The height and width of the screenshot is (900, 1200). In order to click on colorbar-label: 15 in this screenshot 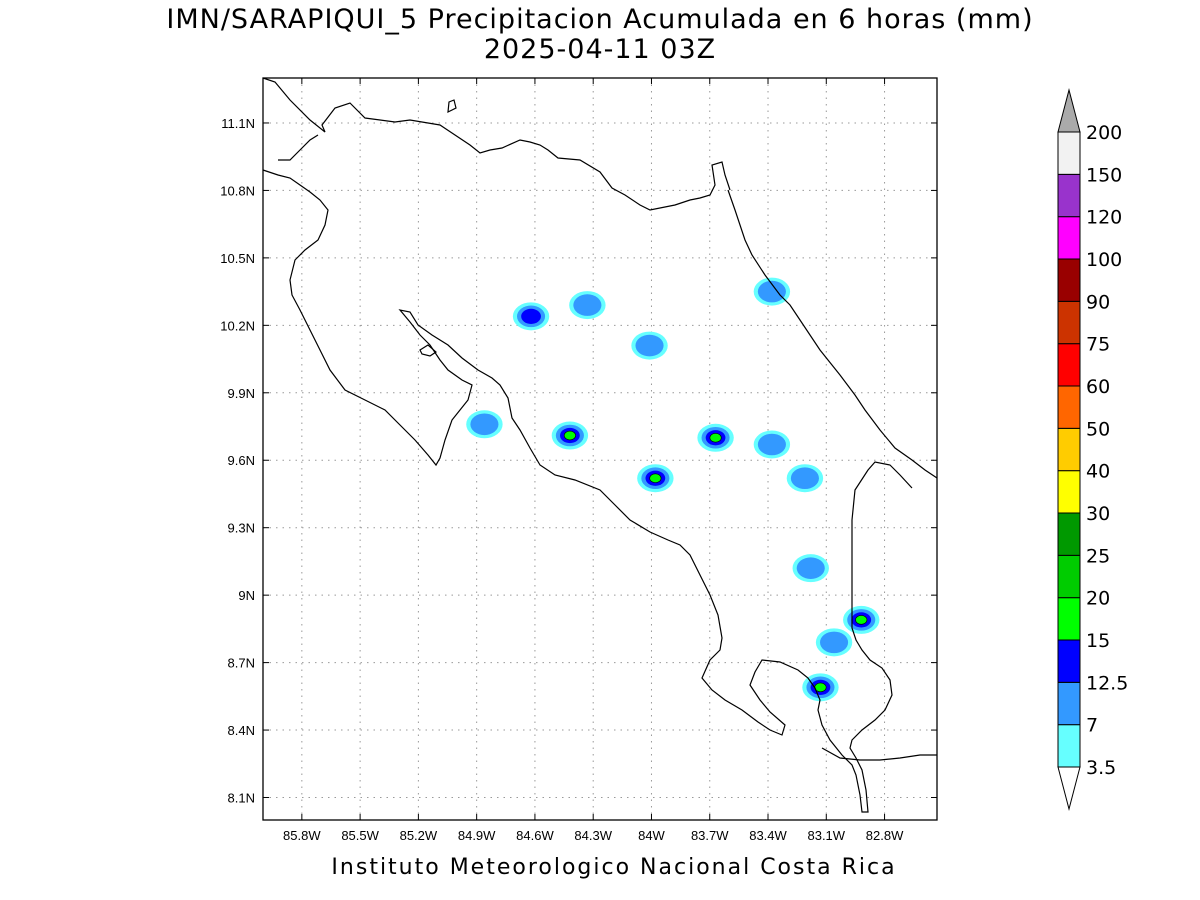, I will do `click(1098, 641)`.